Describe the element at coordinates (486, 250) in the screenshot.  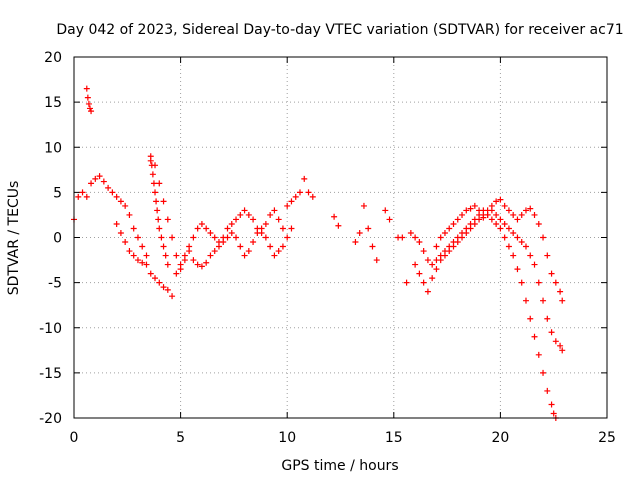
I see `series-trace-e` at that location.